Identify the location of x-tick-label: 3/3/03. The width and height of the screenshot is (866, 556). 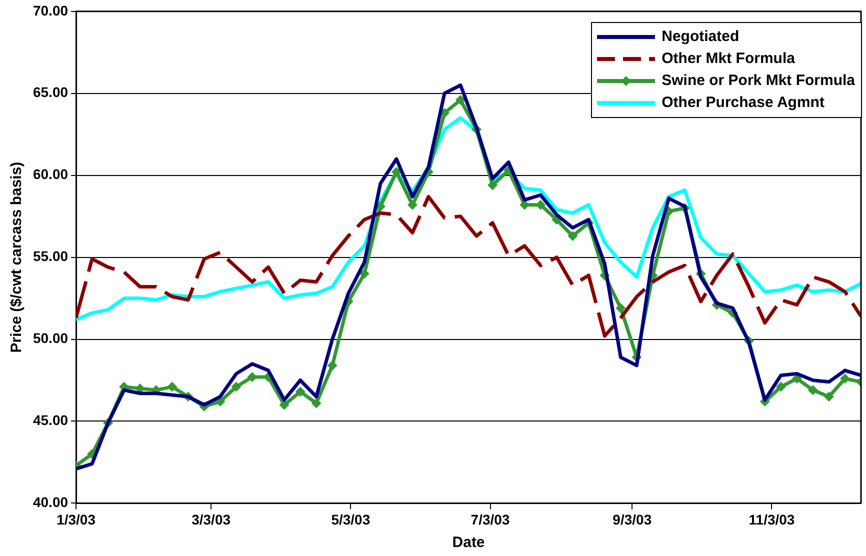
(211, 519).